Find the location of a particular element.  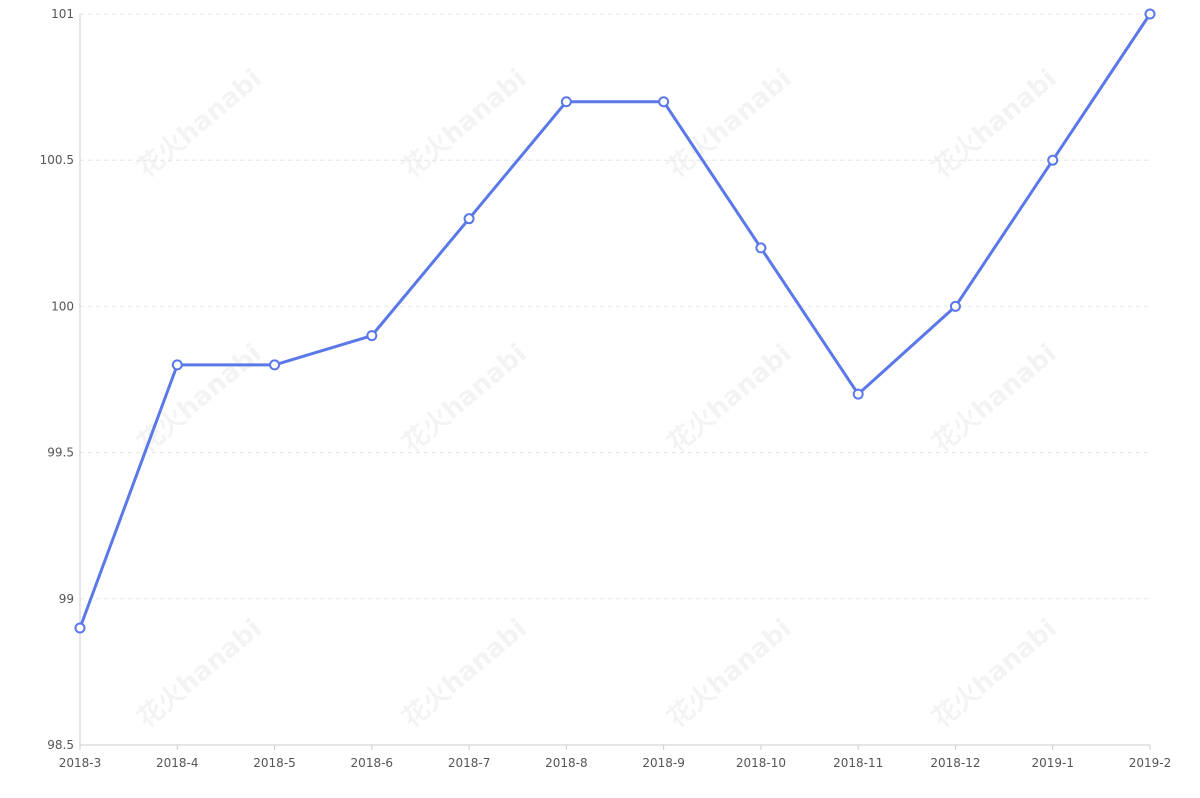

x-tick-label: 2019-2 is located at coordinates (1150, 763).